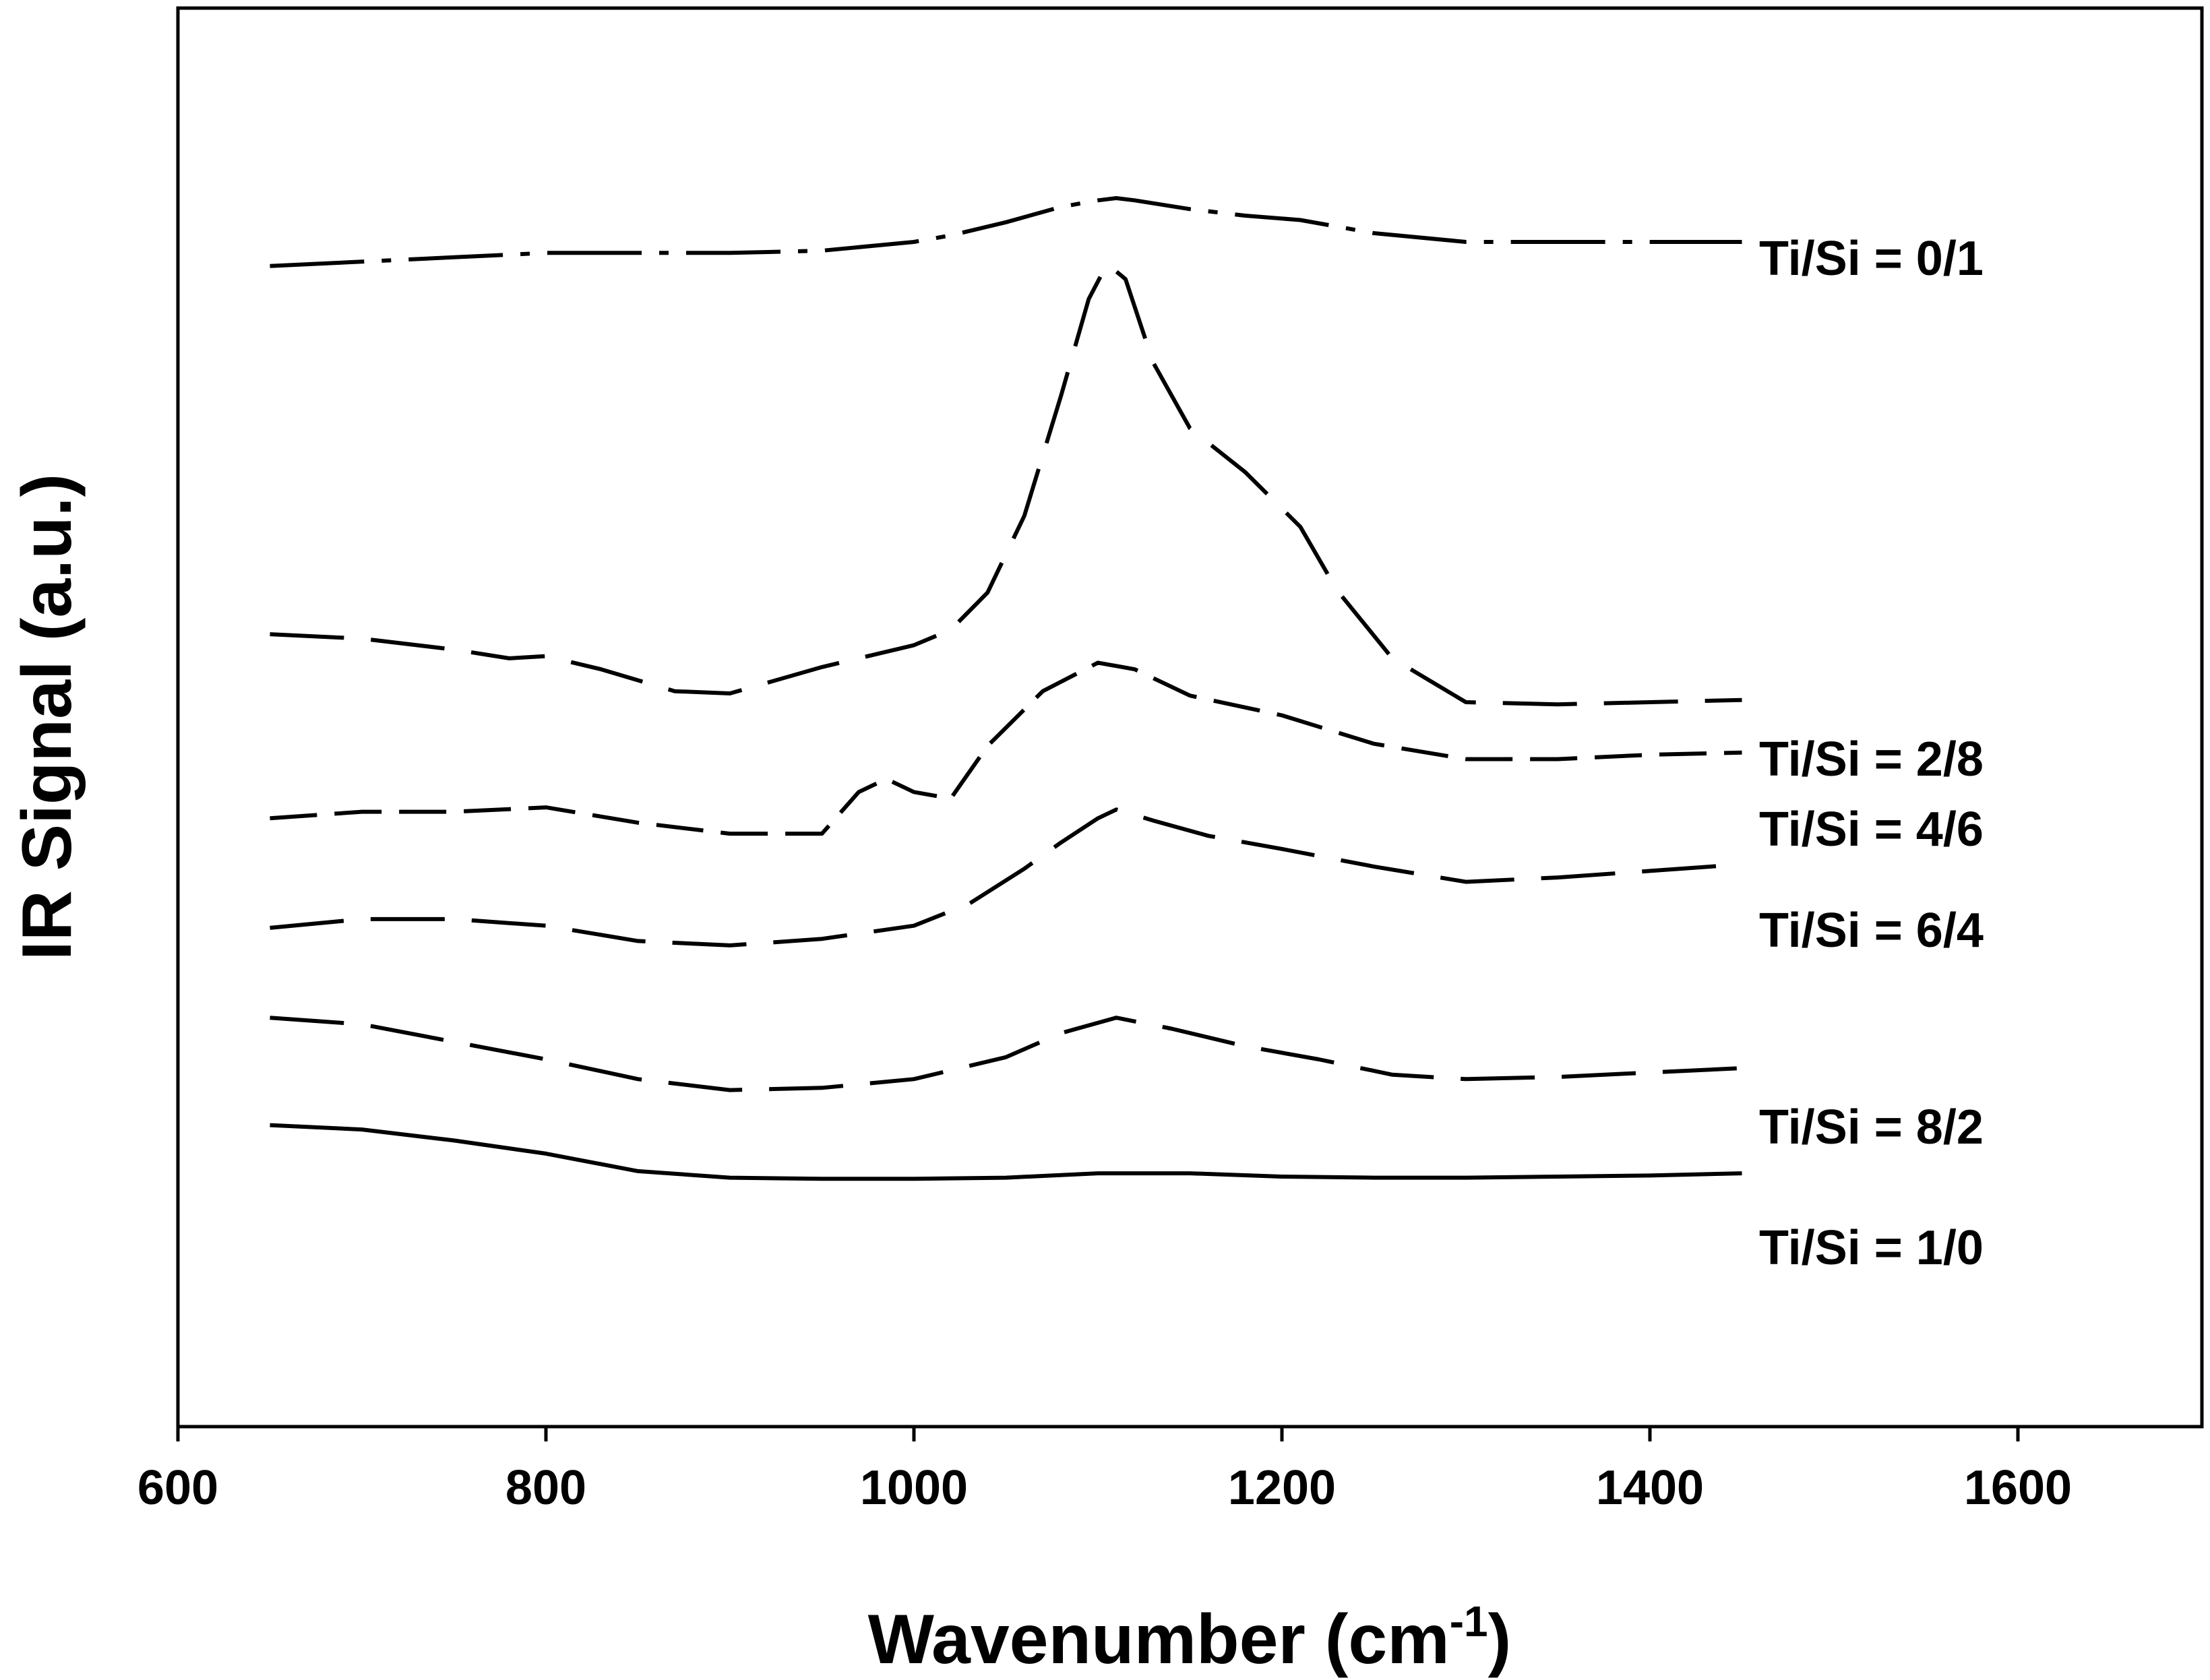 This screenshot has height=1680, width=2210. What do you see at coordinates (1104, 1471) in the screenshot?
I see `x-axis-ticks: 600 800 1000 1200 1400 1600` at bounding box center [1104, 1471].